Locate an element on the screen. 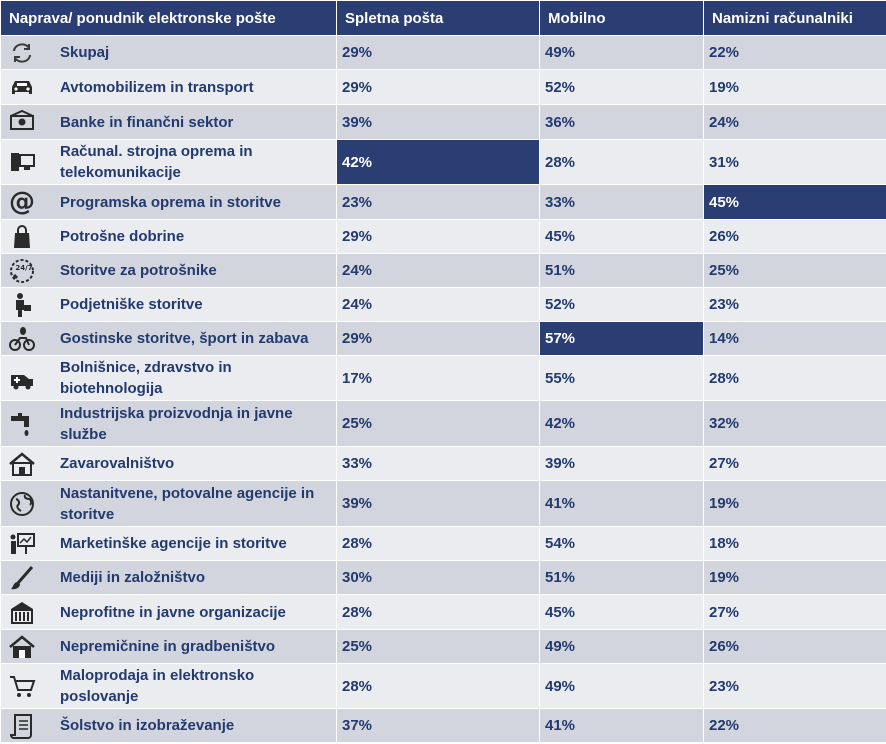  sector-label: Nepremičnine in gradbeništvo is located at coordinates (168, 646).